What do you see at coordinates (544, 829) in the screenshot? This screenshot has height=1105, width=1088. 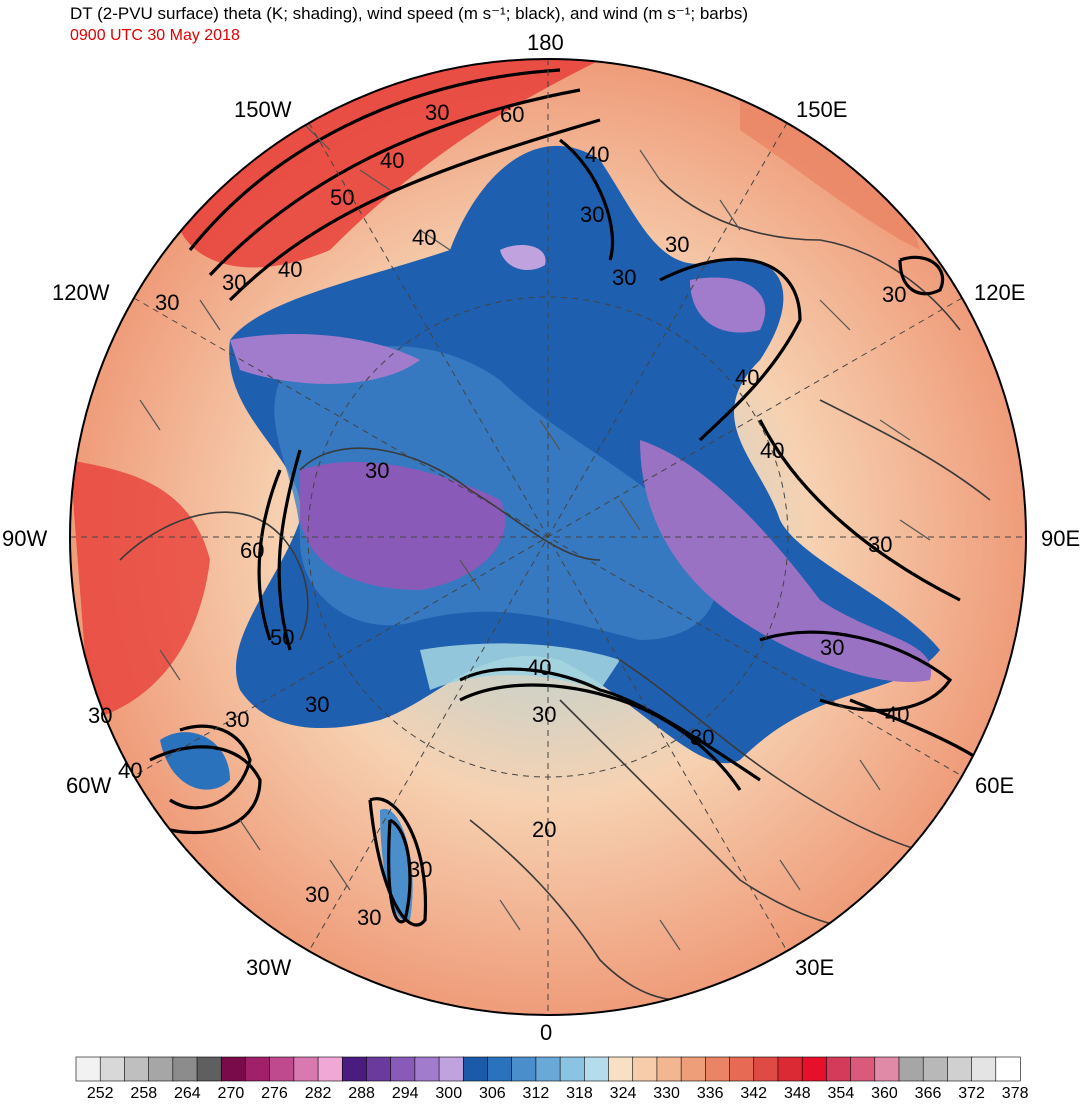 I see `contour-label: 20` at bounding box center [544, 829].